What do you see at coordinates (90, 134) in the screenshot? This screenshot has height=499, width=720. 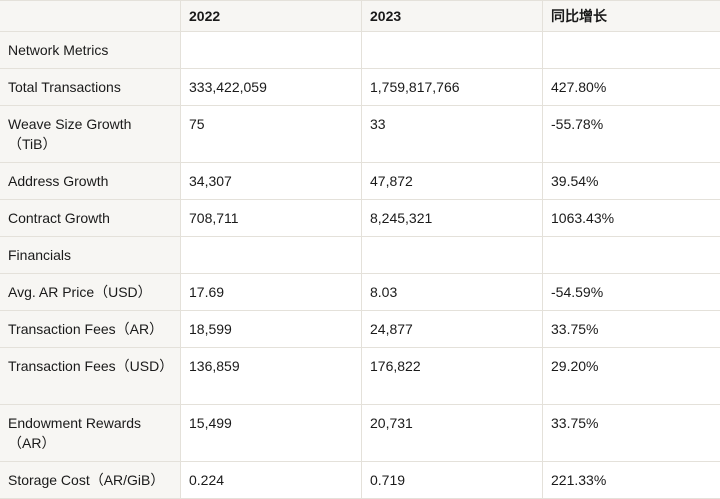 I see `row-label-cell: Weave Size Growth（TiB）` at bounding box center [90, 134].